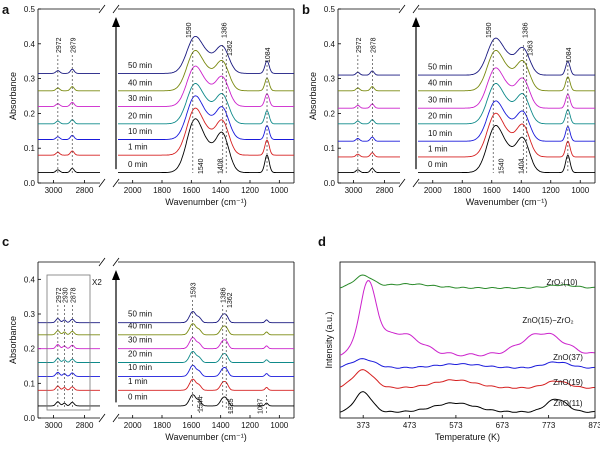 This screenshot has height=465, width=600. Describe the element at coordinates (330, 113) in the screenshot. I see `y-tick-label: 0.2` at that location.